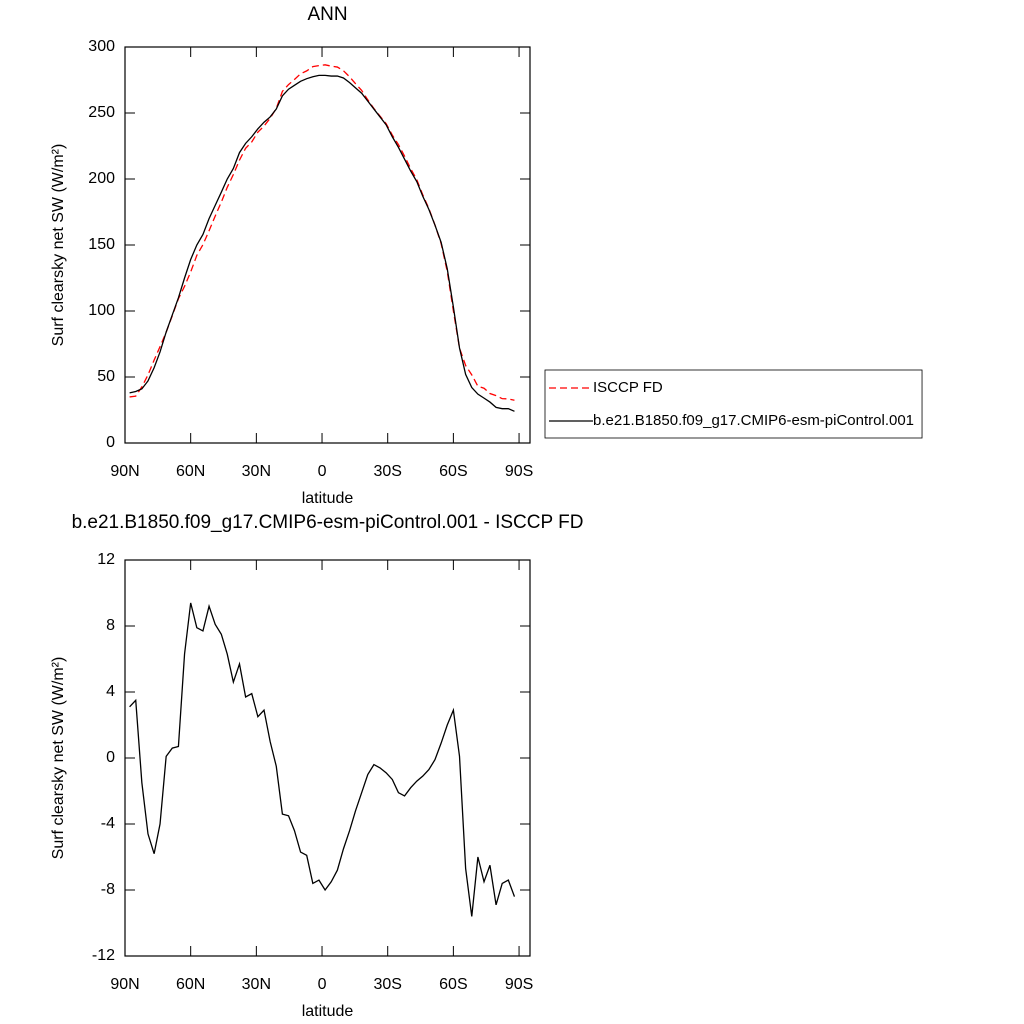 The image size is (1024, 1024). I want to click on legend-label: ISCCP FD, so click(628, 387).